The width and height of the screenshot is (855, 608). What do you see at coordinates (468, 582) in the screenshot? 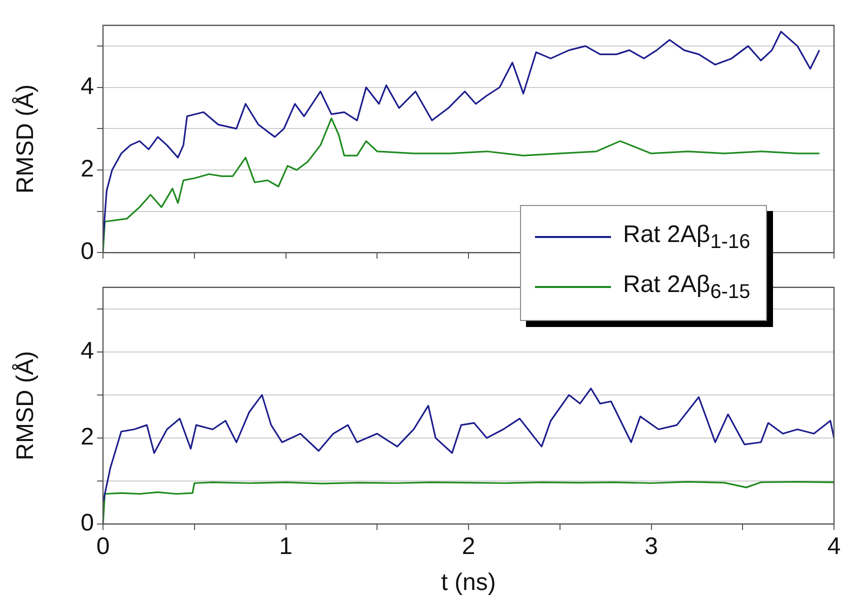
I see `x-axis-title: t (ns)` at bounding box center [468, 582].